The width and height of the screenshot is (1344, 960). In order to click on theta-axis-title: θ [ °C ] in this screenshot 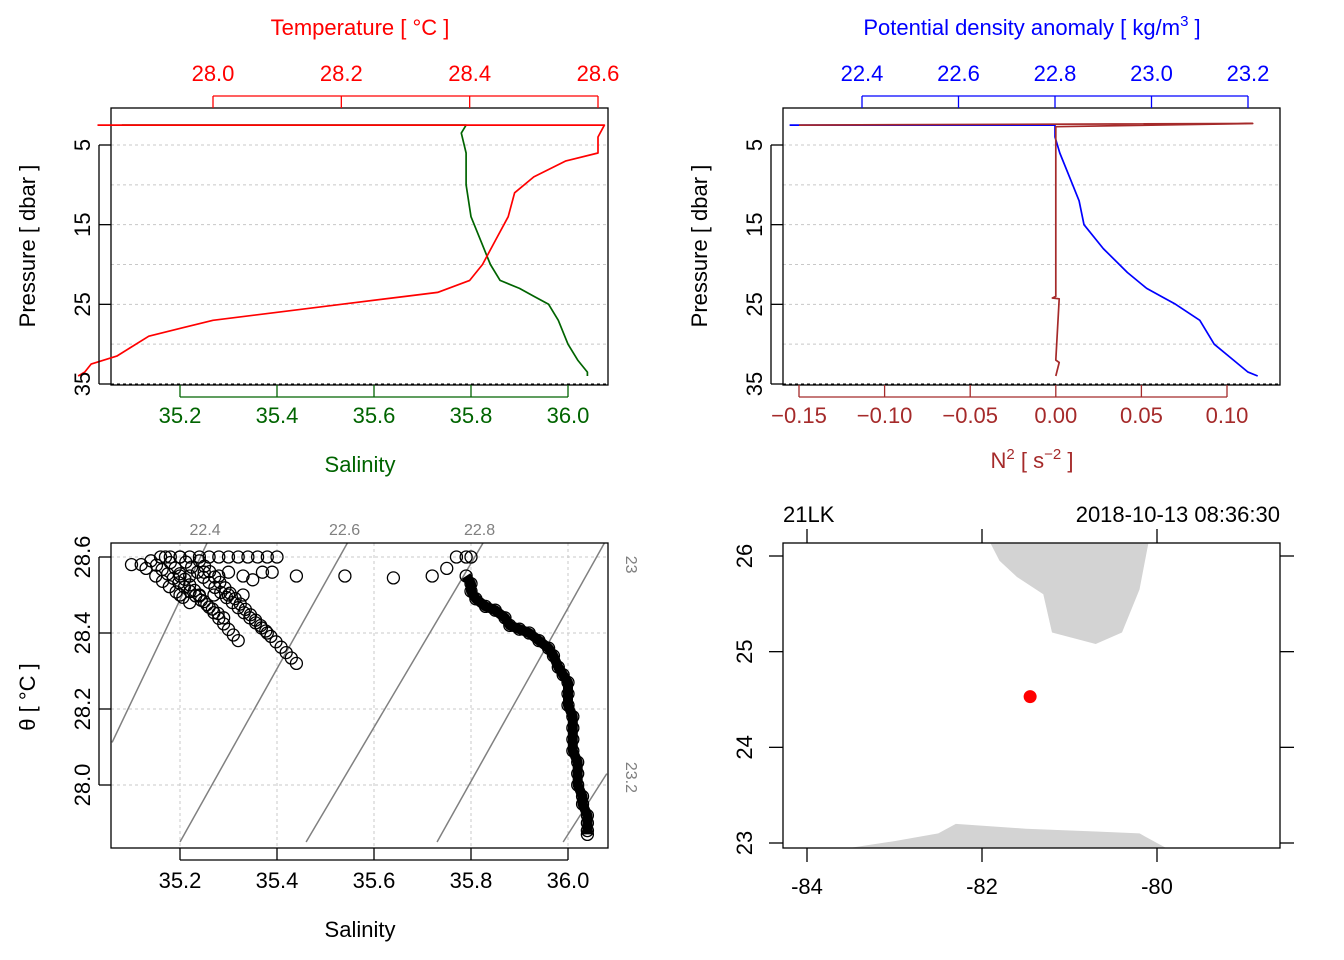, I will do `click(27, 696)`.